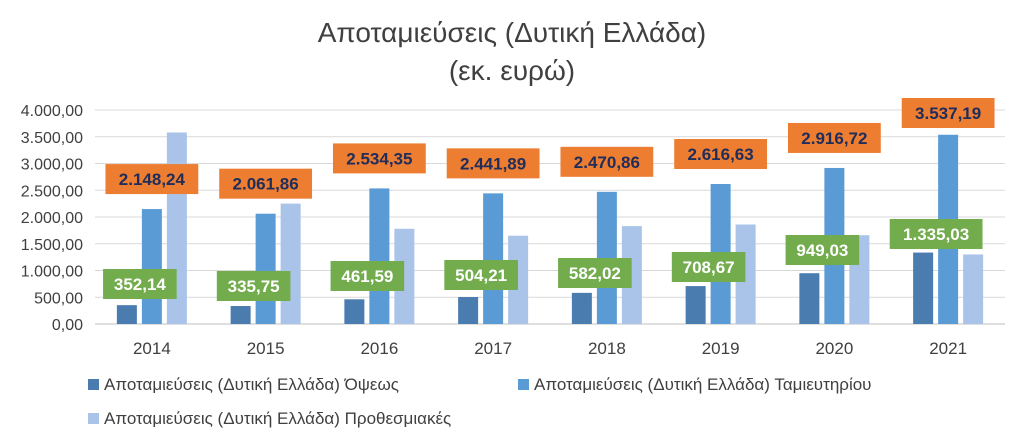 The width and height of the screenshot is (1024, 446). I want to click on data-label: 2.916,72, so click(834, 137).